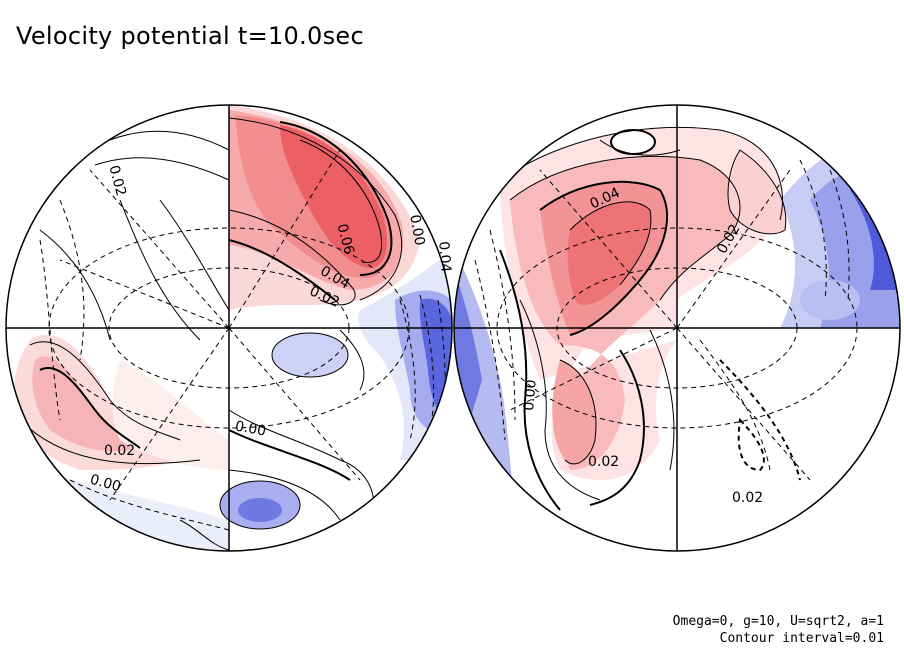  Describe the element at coordinates (345, 239) in the screenshot. I see `contour-label: 0.06` at that location.